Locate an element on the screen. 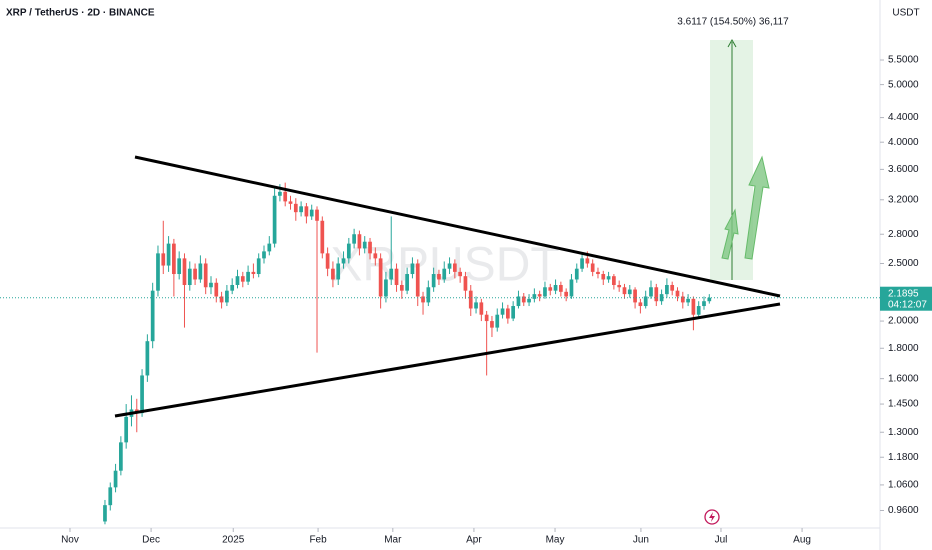 Image resolution: width=932 pixels, height=550 pixels. y-tick-label: 1.4500 is located at coordinates (903, 404).